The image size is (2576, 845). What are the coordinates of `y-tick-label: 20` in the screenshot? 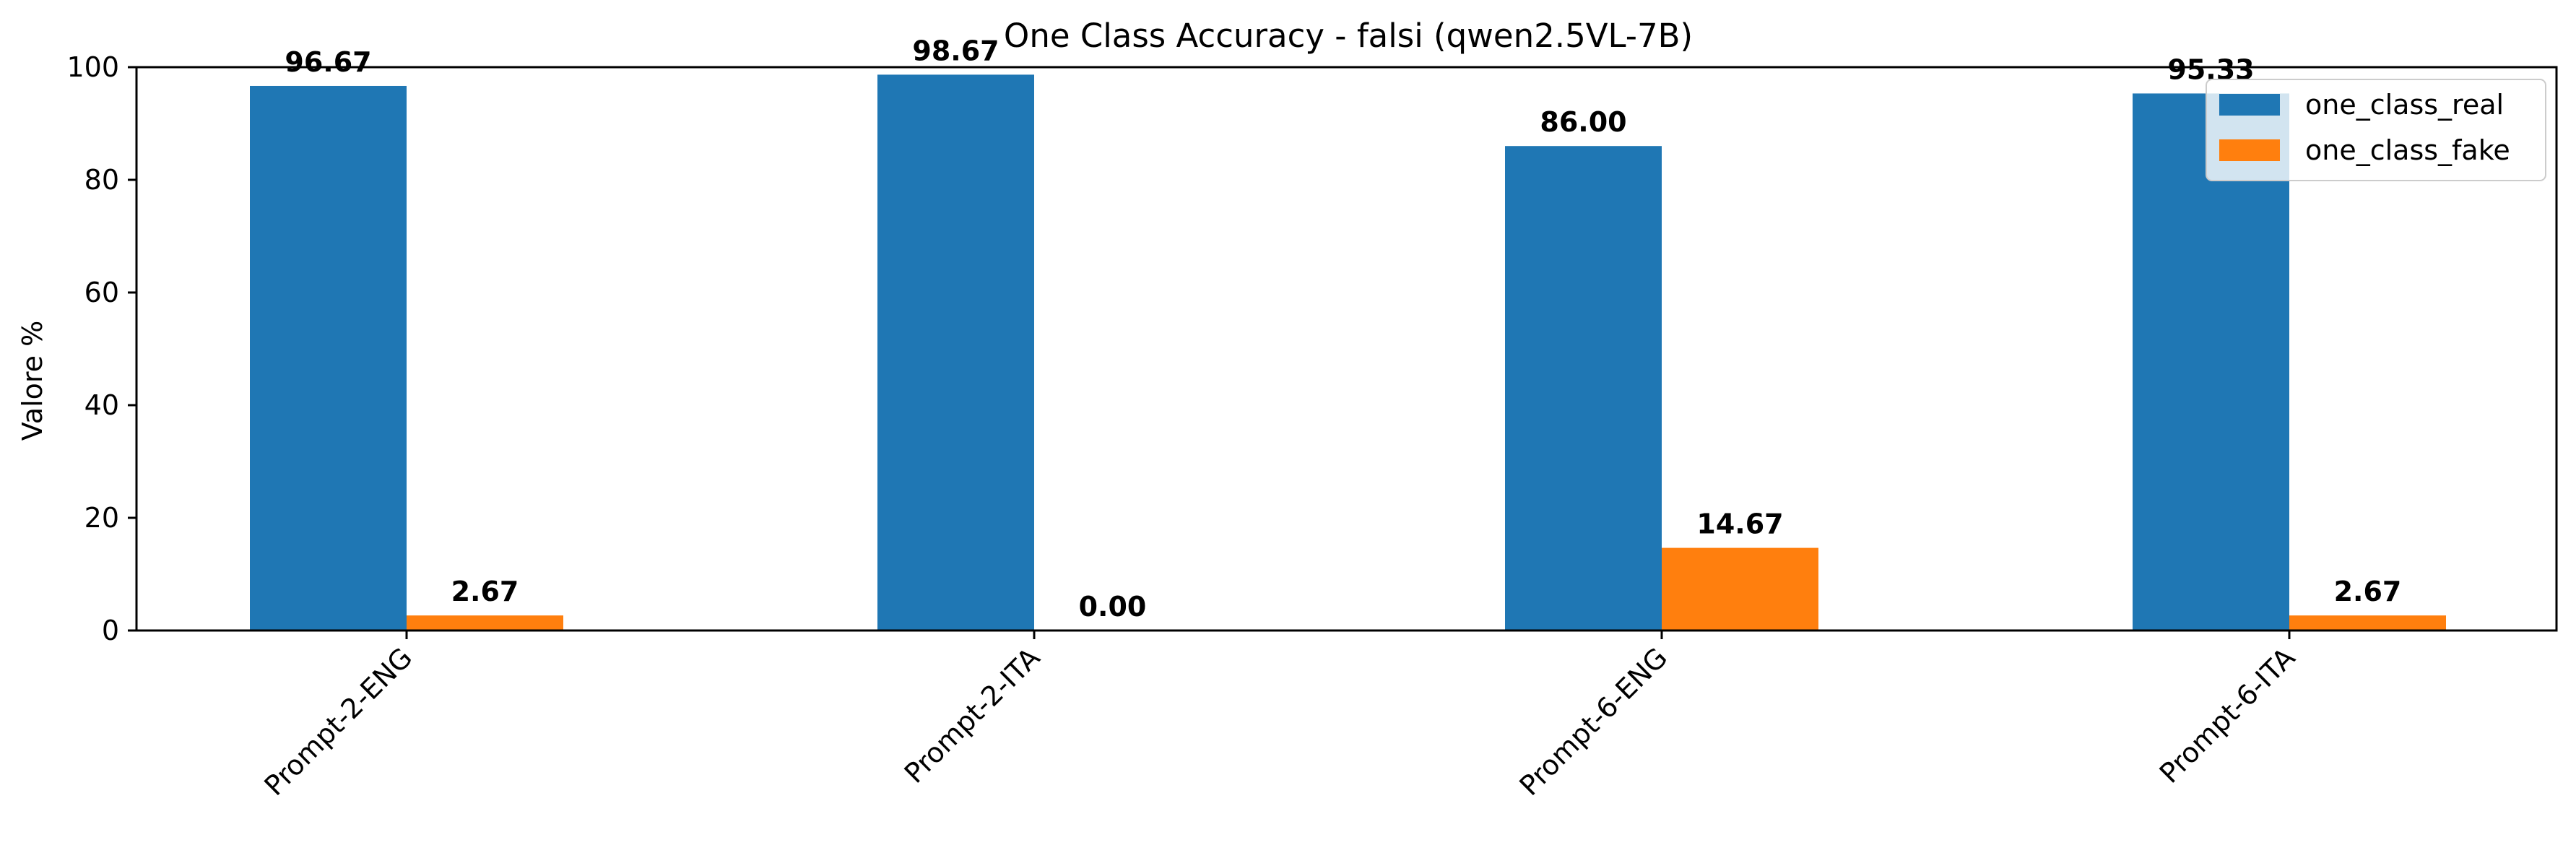 It's located at (101, 518).